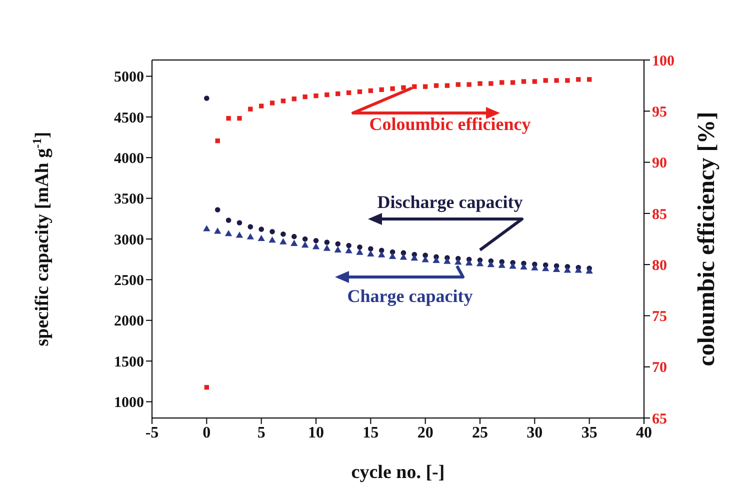 This screenshot has width=738, height=490. What do you see at coordinates (425, 433) in the screenshot?
I see `x-tick-label: 20` at bounding box center [425, 433].